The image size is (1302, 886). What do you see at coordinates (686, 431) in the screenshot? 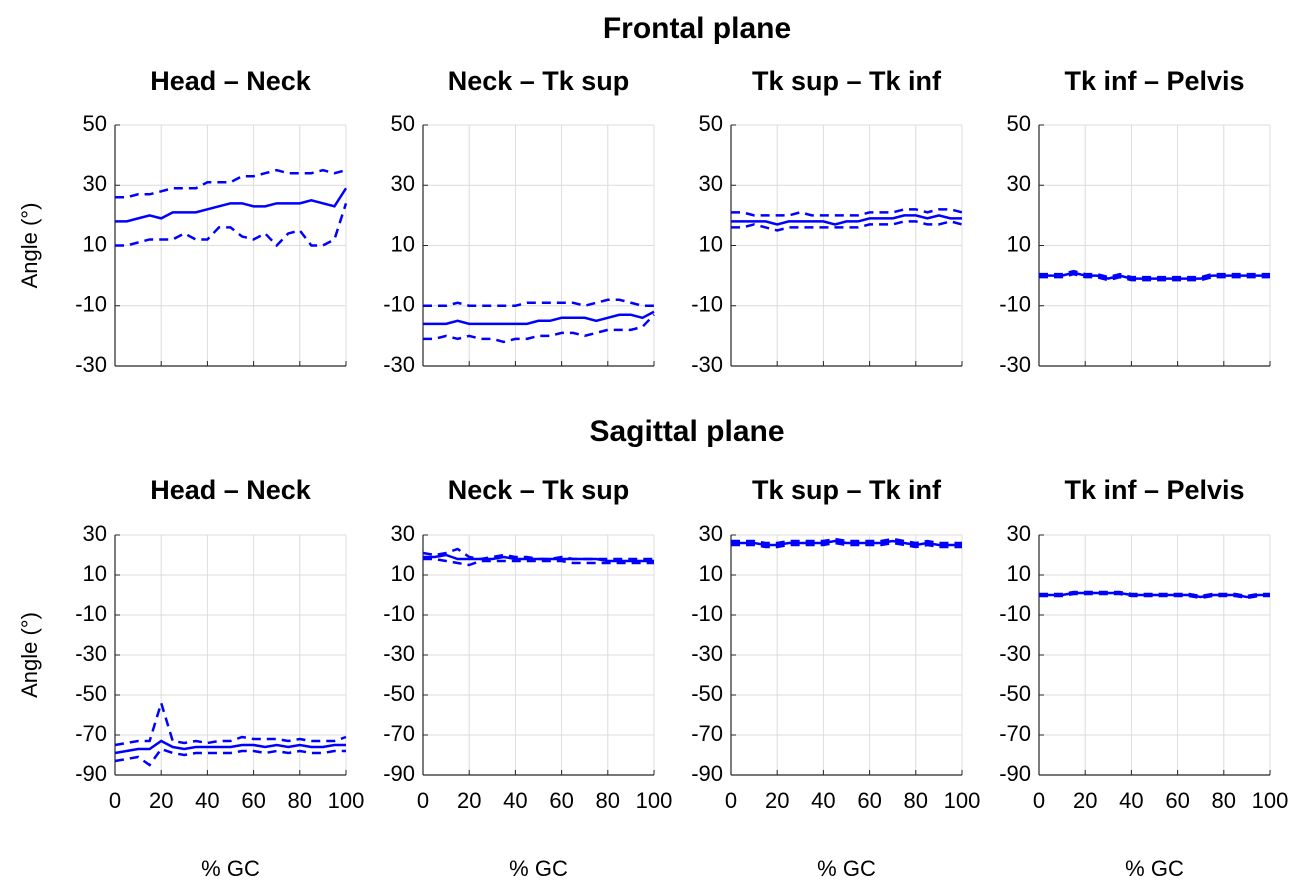
I see `section-title: Sagittal plane` at bounding box center [686, 431].